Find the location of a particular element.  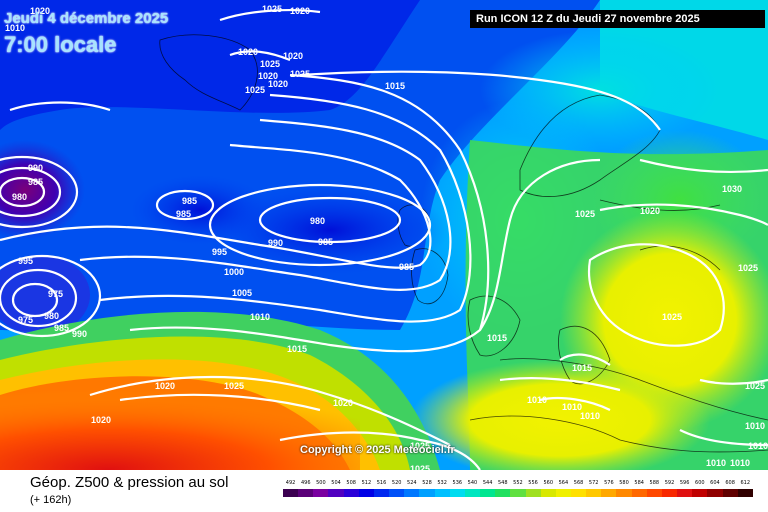

color-scale-label: 504 is located at coordinates (336, 483).